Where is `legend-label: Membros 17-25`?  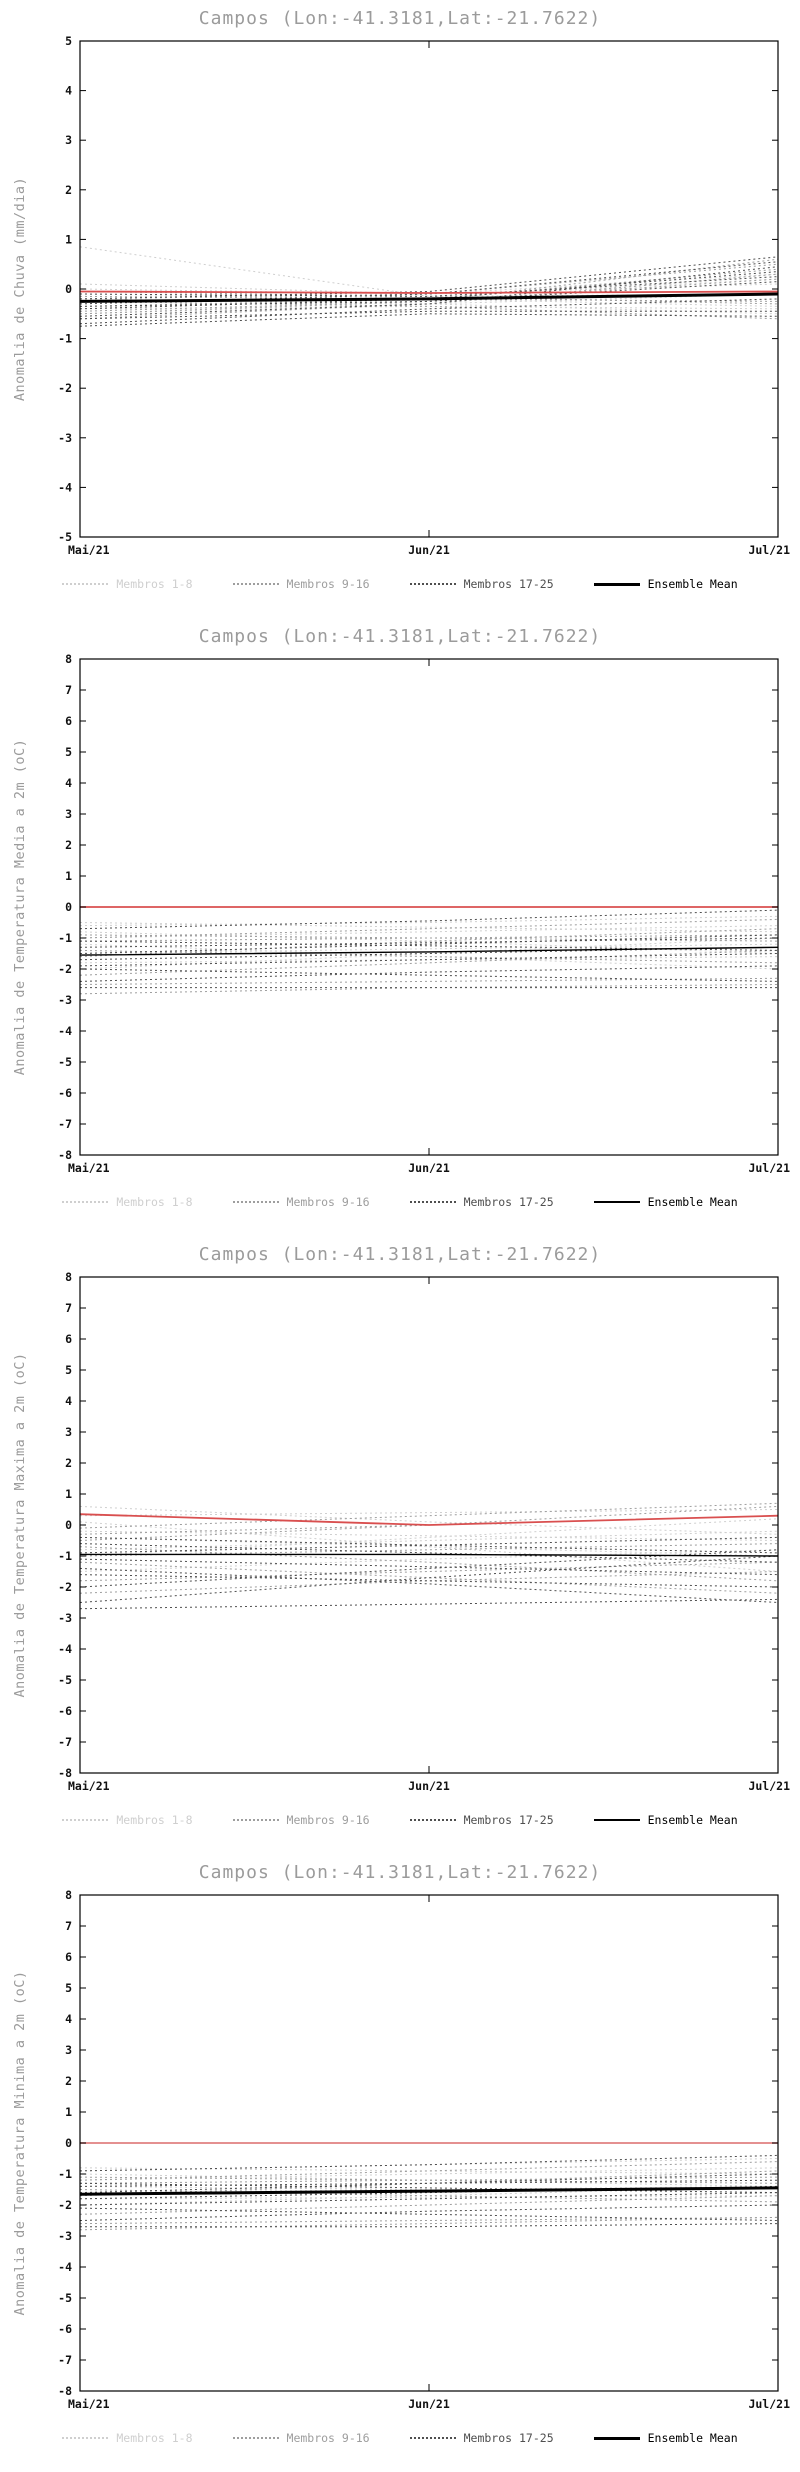 legend-label: Membros 17-25 is located at coordinates (508, 1820).